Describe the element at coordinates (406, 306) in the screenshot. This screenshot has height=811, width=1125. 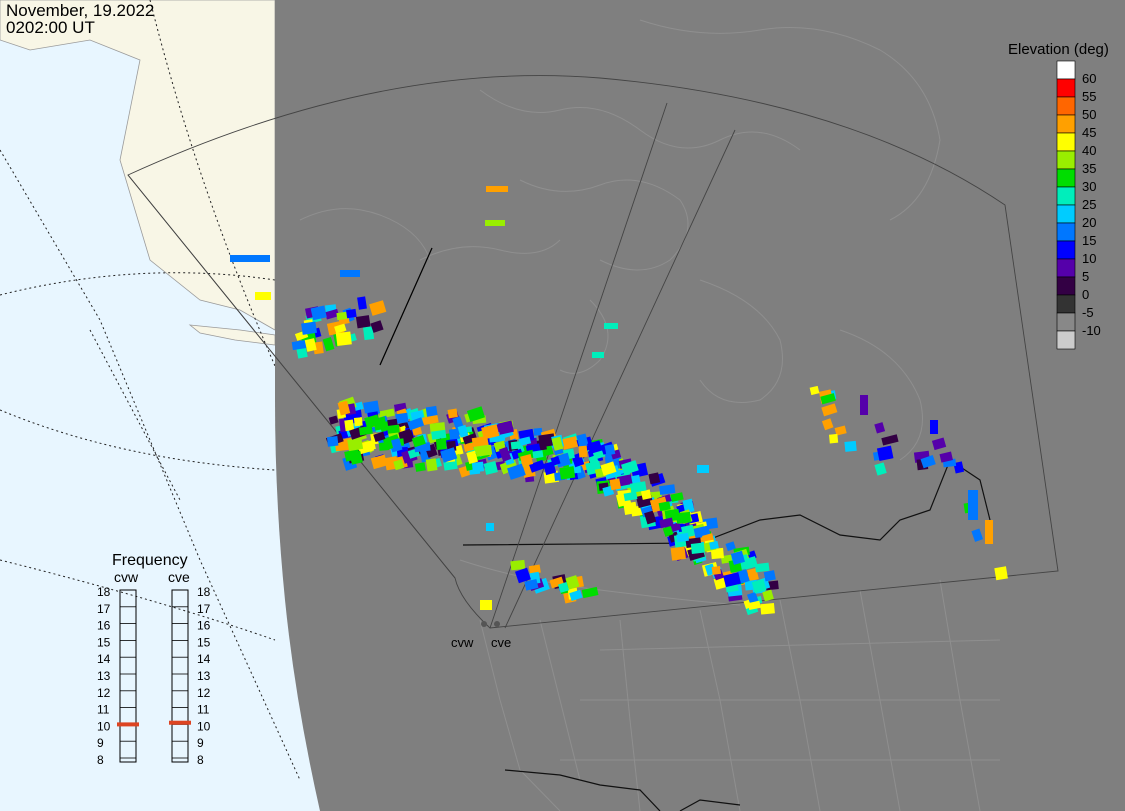
I see `beam-line` at that location.